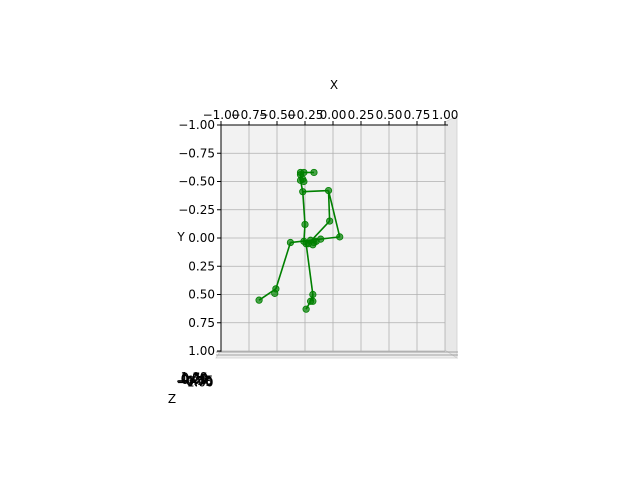  Describe the element at coordinates (221, 115) in the screenshot. I see `x-tick-label-0: −1.00` at that location.